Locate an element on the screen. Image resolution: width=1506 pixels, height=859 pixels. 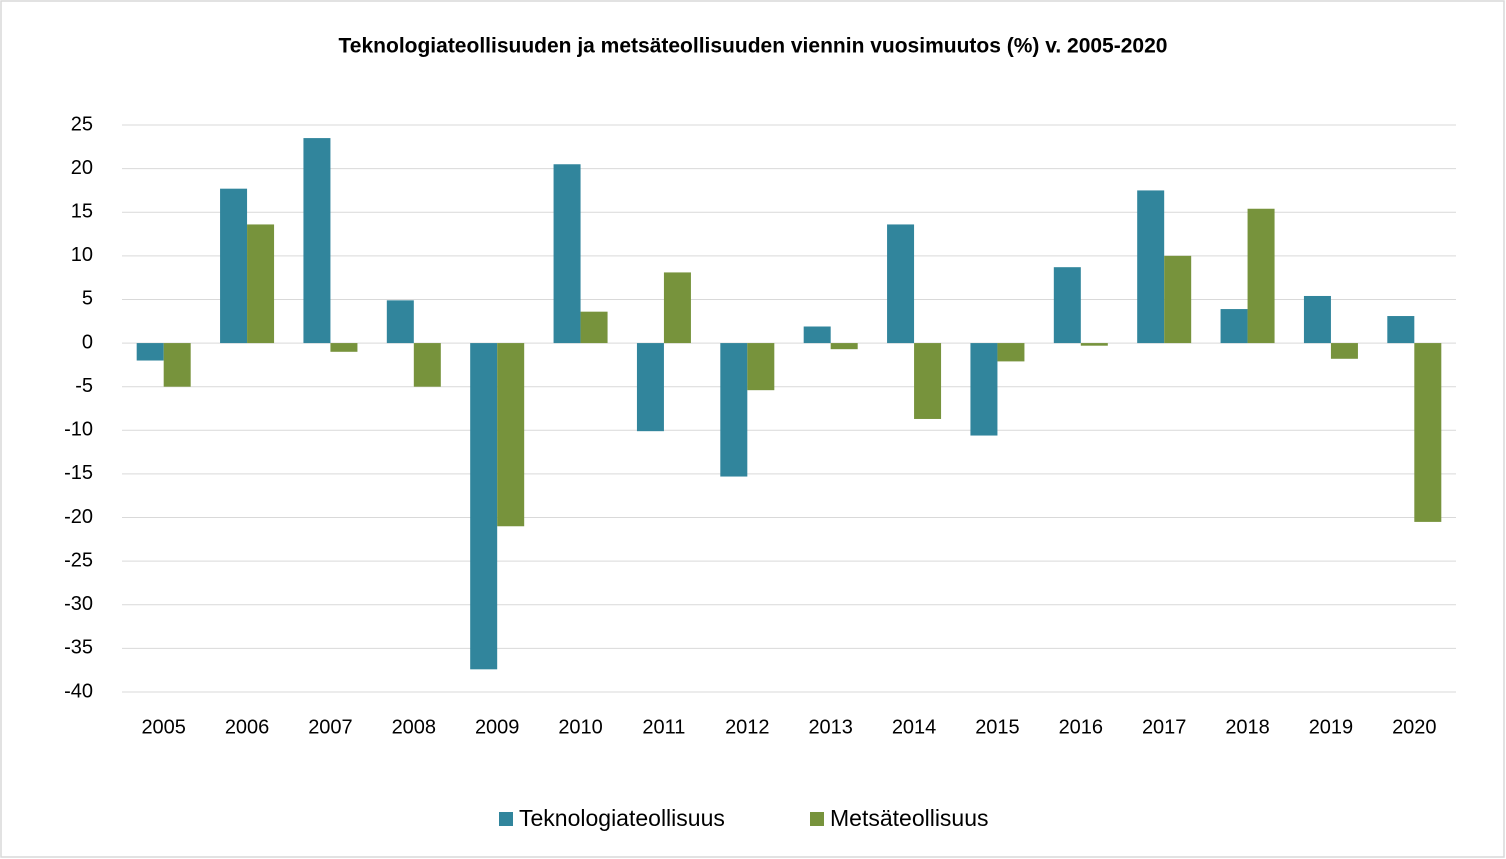
y-tick-label: -20 is located at coordinates (78, 517).